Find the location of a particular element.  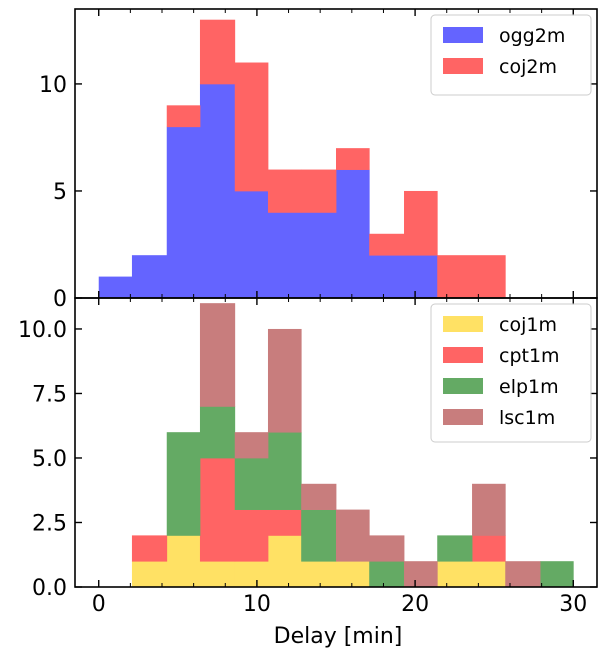

legend-label-ogg2m: ogg2m is located at coordinates (532, 36).